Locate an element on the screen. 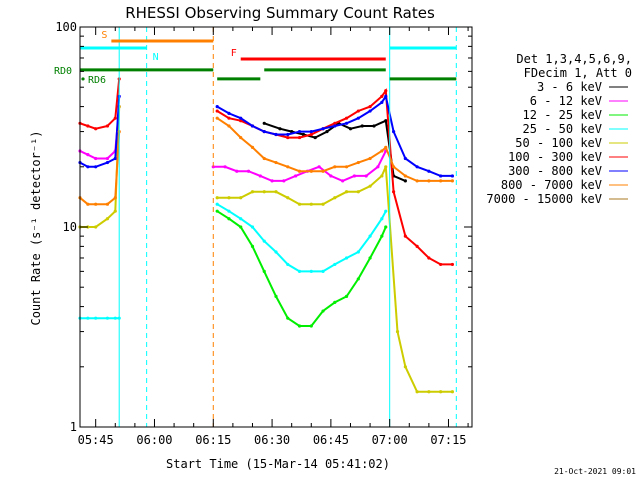 This screenshot has width=640, height=480. legend-label: 300 - 800 keV is located at coordinates (555, 171).